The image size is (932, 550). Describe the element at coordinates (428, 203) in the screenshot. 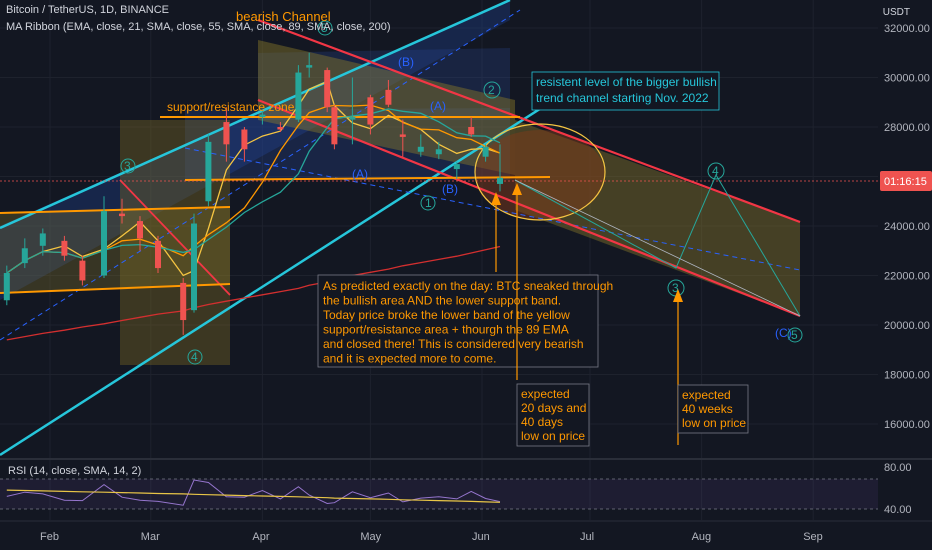

I see `wave-label-1: 1` at that location.